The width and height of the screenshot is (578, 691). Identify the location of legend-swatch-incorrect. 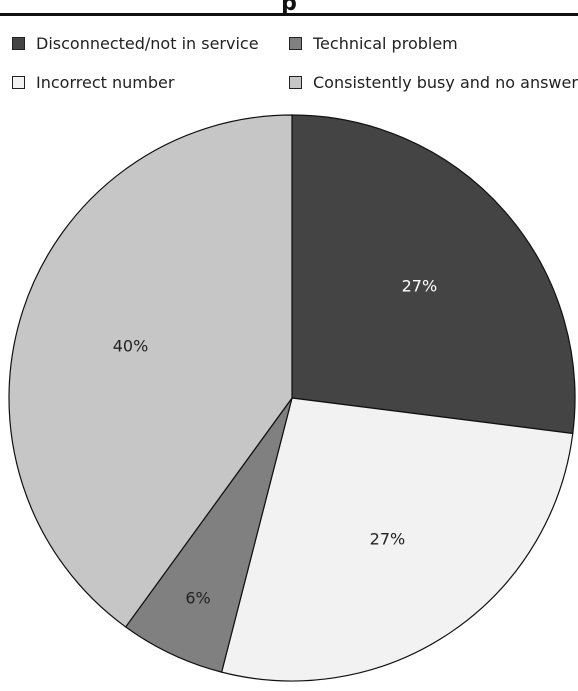
(18, 82).